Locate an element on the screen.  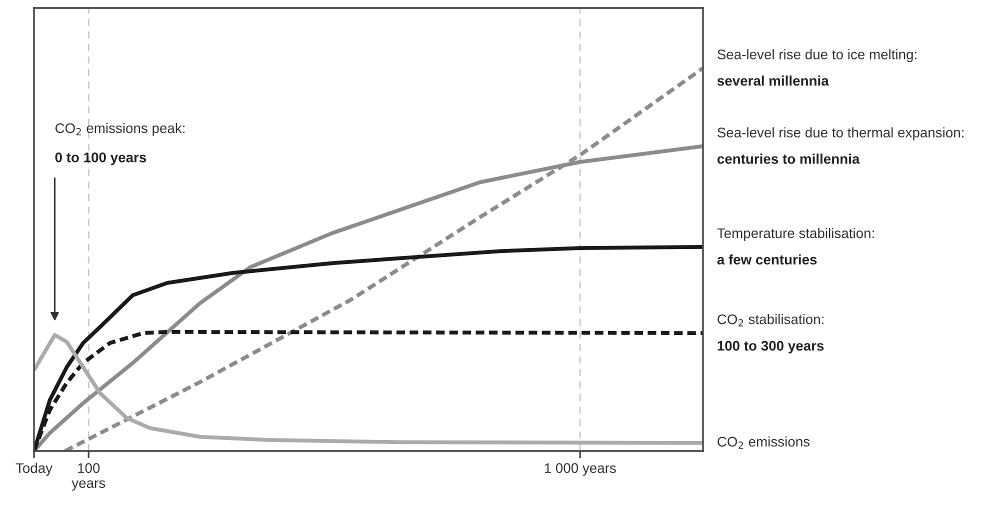
text: a few centuries is located at coordinates (767, 259).